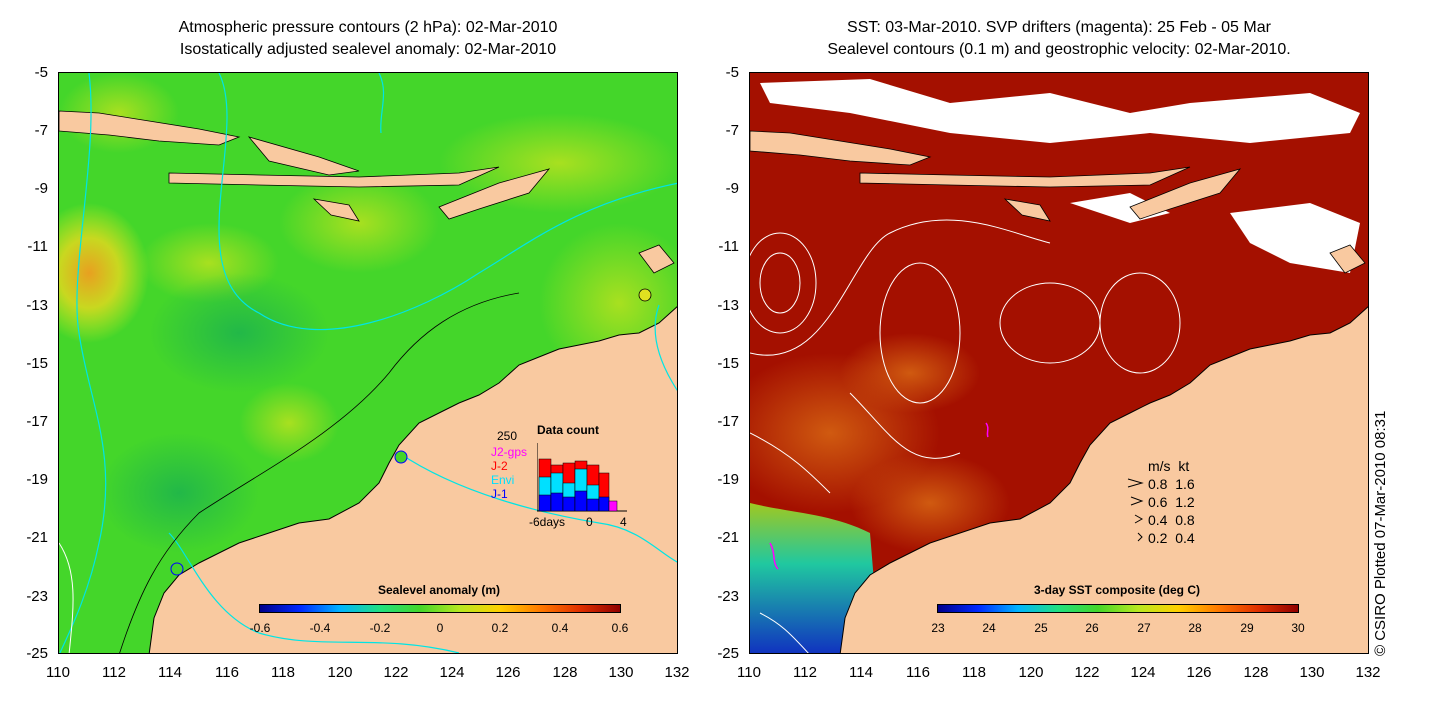  Describe the element at coordinates (989, 628) in the screenshot. I see `sst-colorbar-tick: 24` at that location.